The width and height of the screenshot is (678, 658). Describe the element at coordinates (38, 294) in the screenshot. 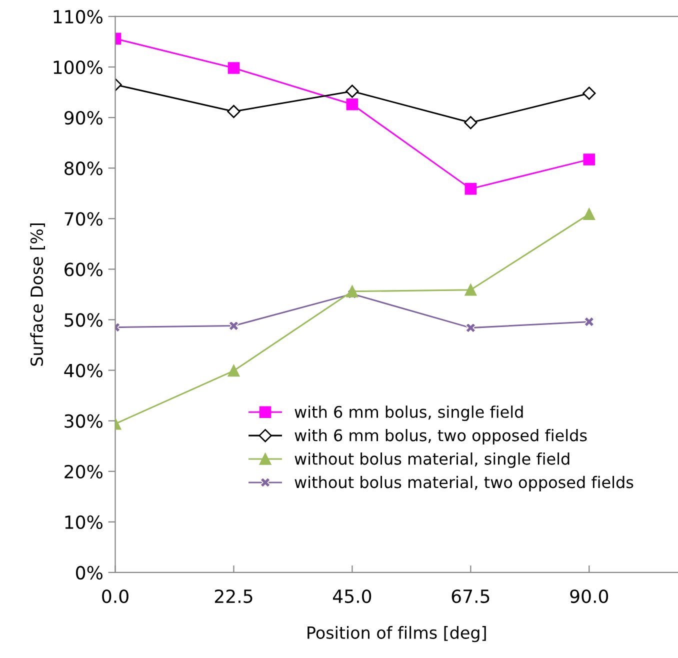

I see `y-axis-title: Surface Dose [%]` at that location.